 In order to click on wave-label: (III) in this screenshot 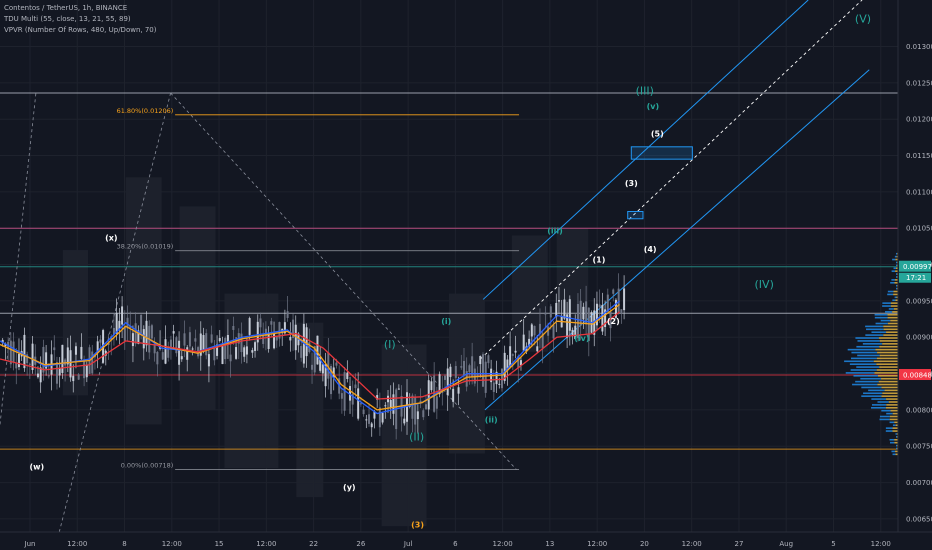, I will do `click(645, 90)`.